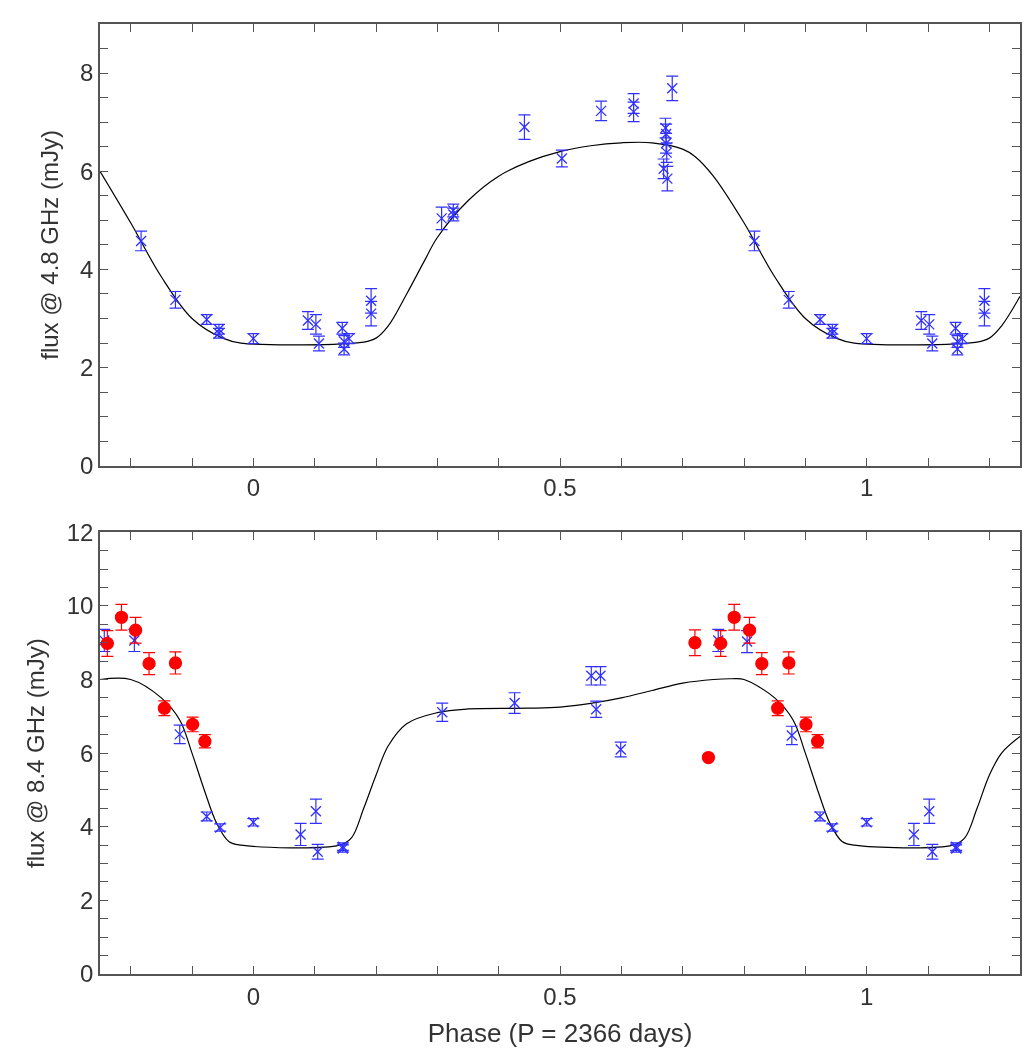  Describe the element at coordinates (80, 532) in the screenshot. I see `y-tick-label: 12` at that location.